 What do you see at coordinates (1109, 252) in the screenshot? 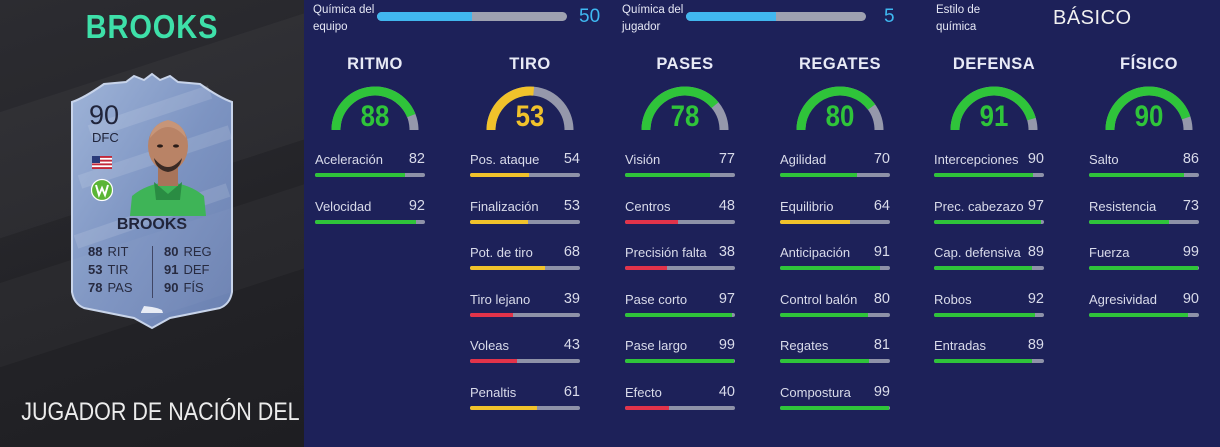
I see `stat-label: Fuerza` at bounding box center [1109, 252].